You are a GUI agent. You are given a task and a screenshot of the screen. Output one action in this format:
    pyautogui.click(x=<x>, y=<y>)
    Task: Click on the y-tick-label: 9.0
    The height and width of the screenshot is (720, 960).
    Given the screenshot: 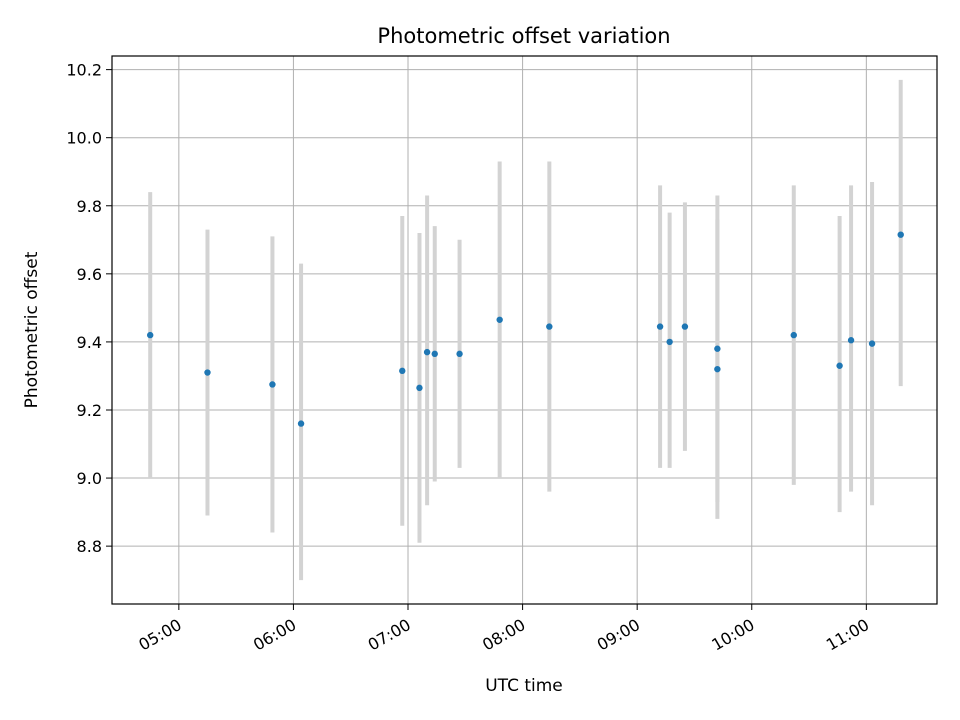 What is the action you would take?
    pyautogui.click(x=89, y=478)
    